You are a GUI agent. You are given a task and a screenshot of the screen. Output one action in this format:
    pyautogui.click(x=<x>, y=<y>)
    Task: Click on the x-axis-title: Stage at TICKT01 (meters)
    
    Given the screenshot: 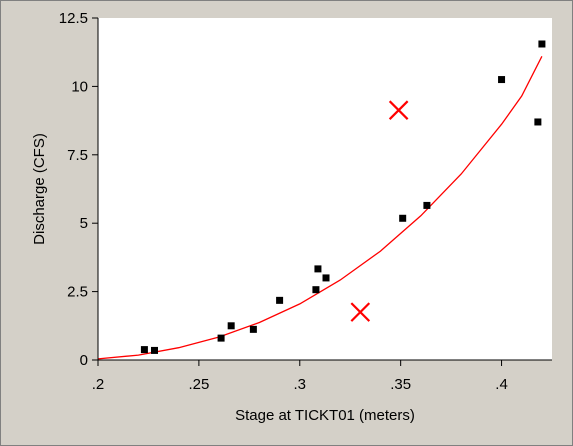 What is the action you would take?
    pyautogui.click(x=325, y=415)
    